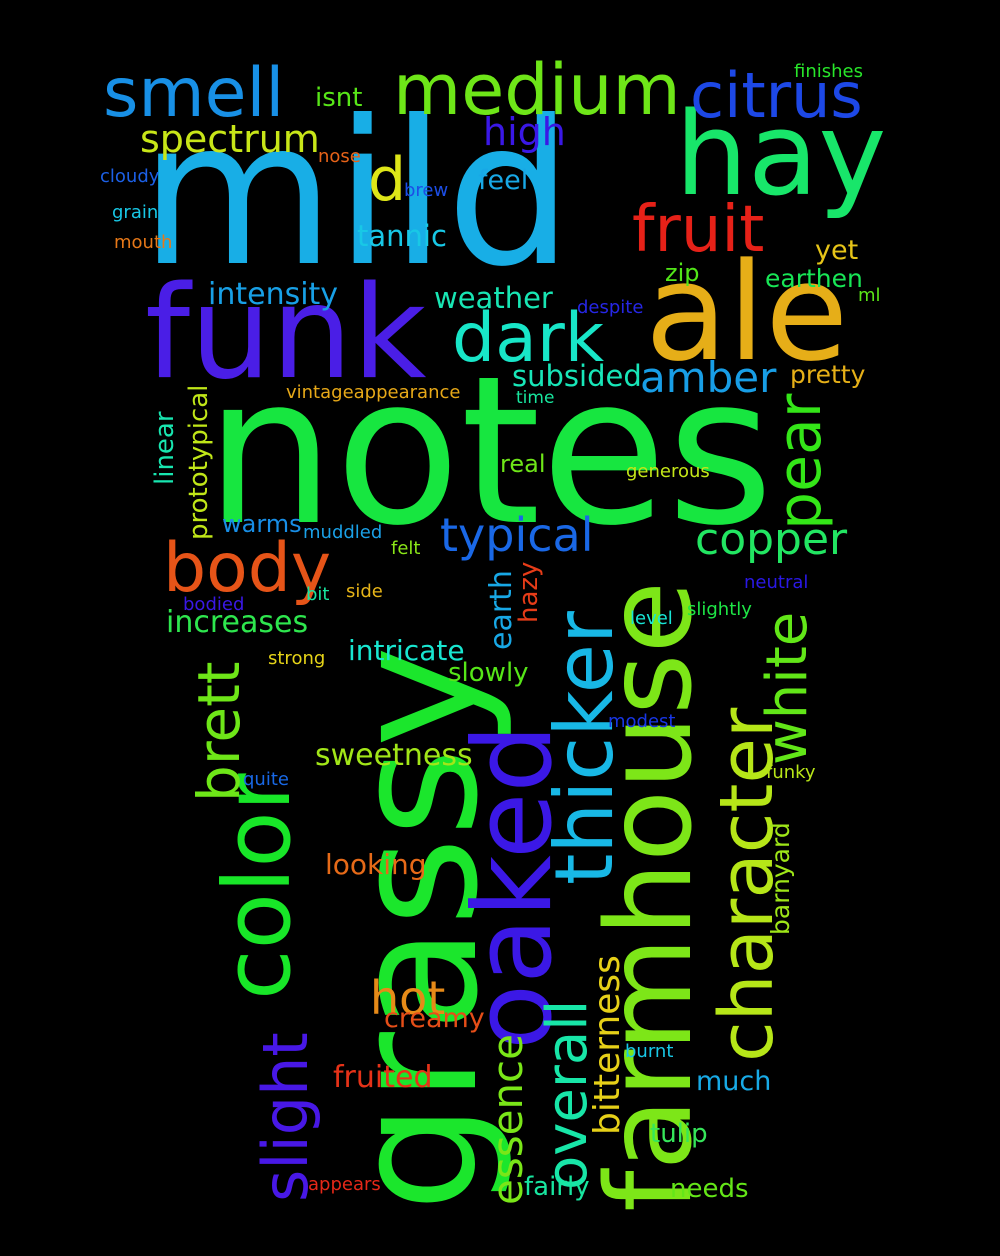 This screenshot has height=1256, width=1000. Describe the element at coordinates (781, 155) in the screenshot. I see `word-hay: hay` at that location.